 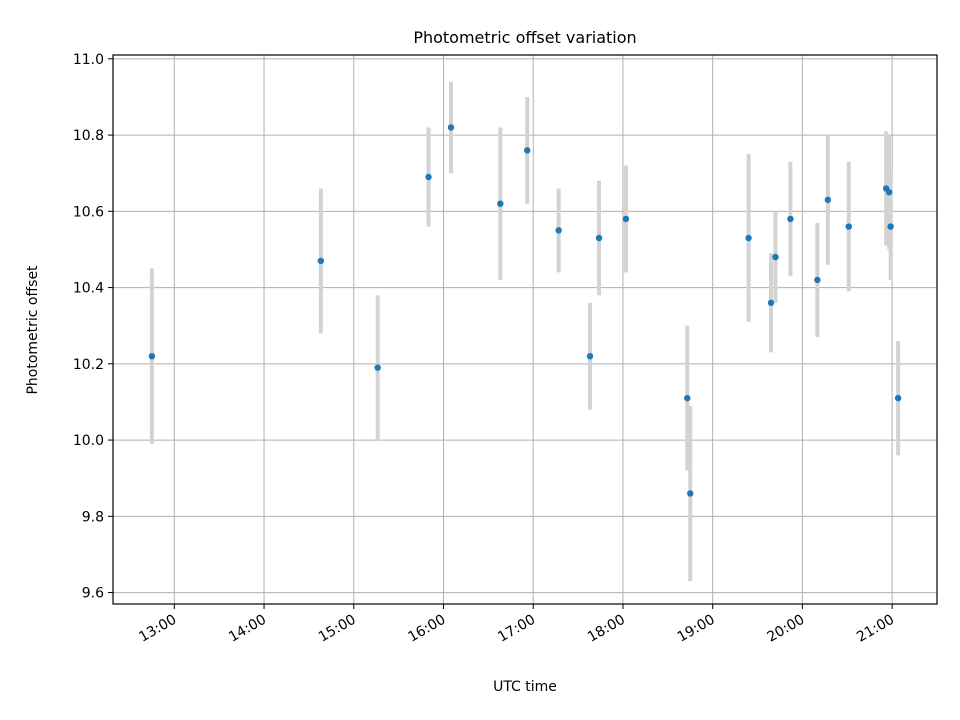 I want to click on y-tick-label: 10.2, so click(x=88, y=365).